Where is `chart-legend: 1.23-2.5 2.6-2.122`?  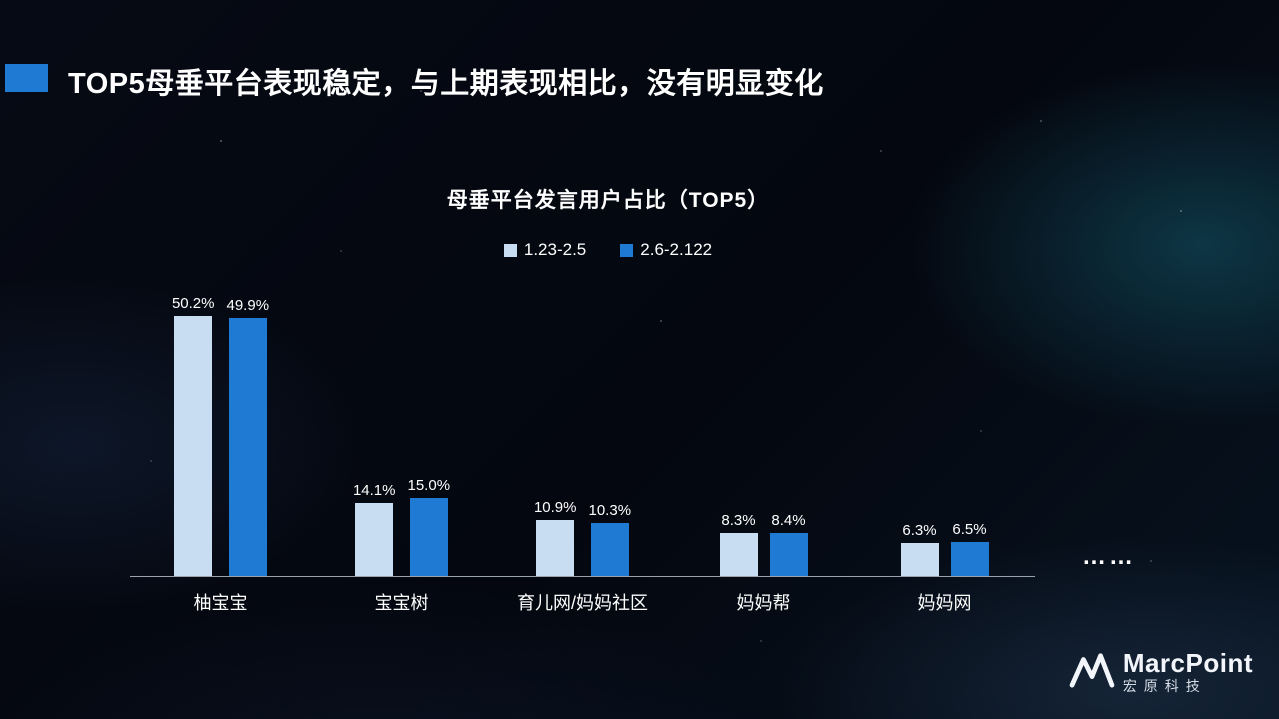 chart-legend: 1.23-2.5 2.6-2.122 is located at coordinates (608, 250).